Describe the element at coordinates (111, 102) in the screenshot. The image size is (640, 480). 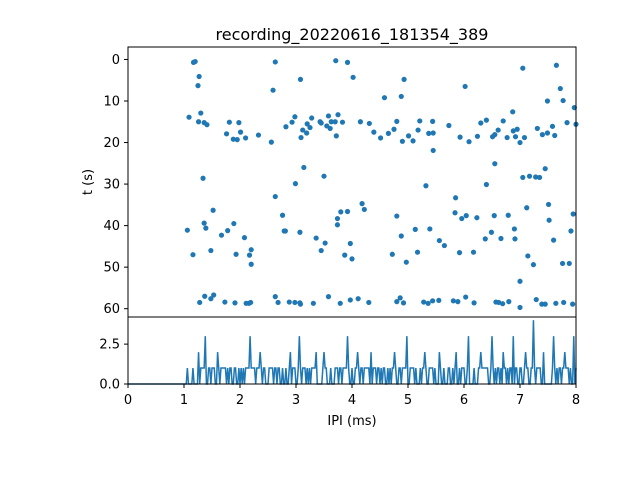
I see `raster-y-tick-label: 10` at that location.